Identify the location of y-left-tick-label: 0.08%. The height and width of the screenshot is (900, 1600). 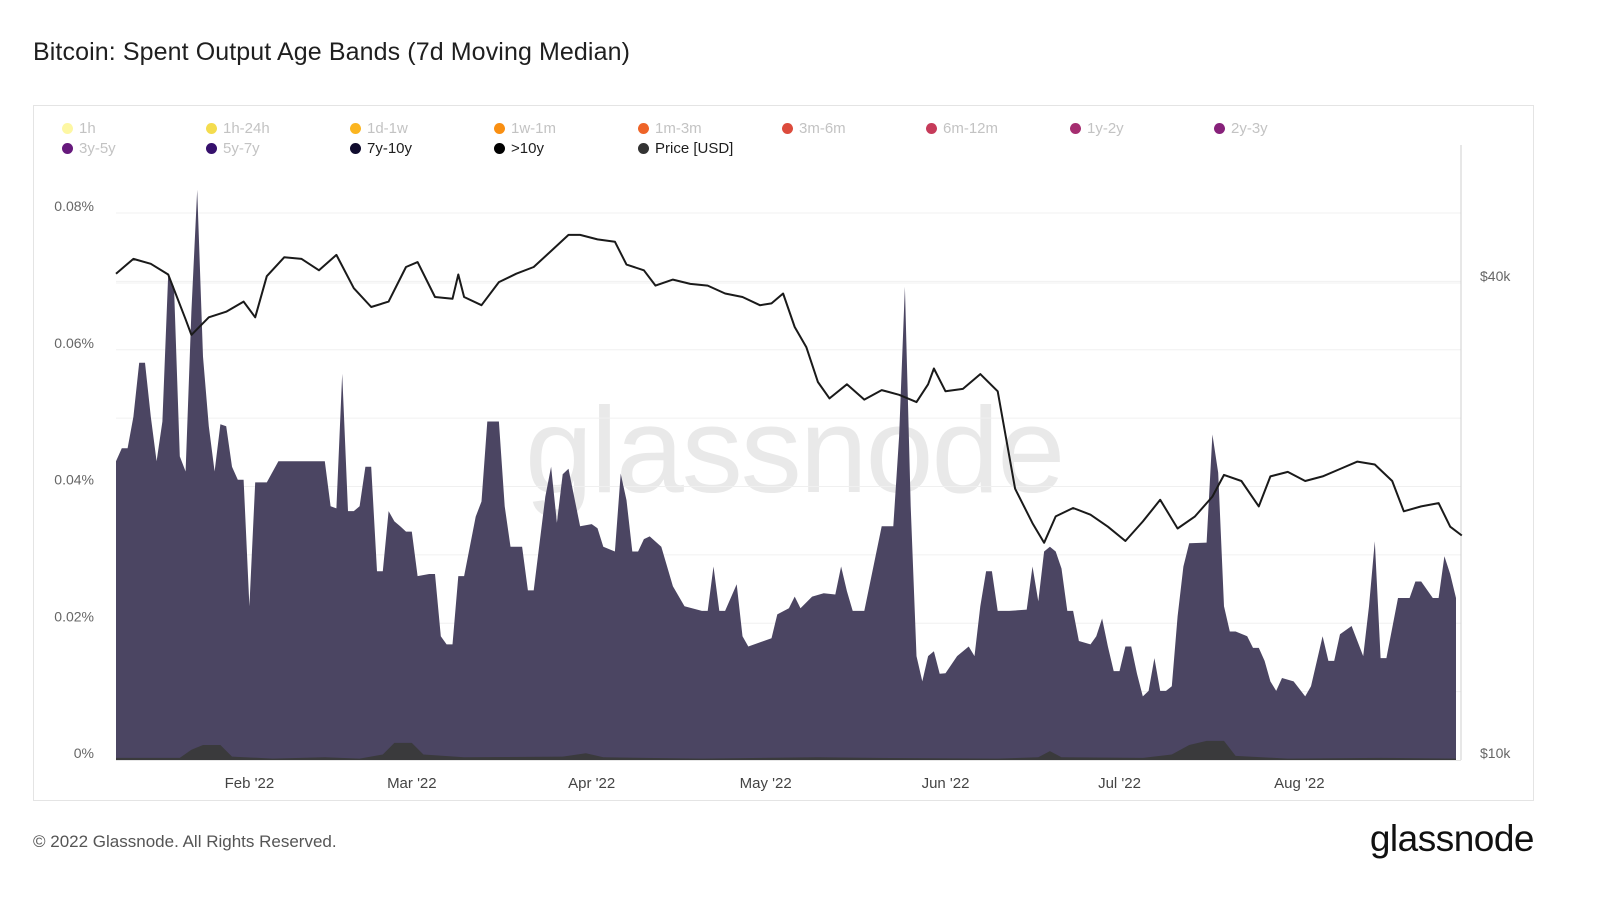
(74, 206).